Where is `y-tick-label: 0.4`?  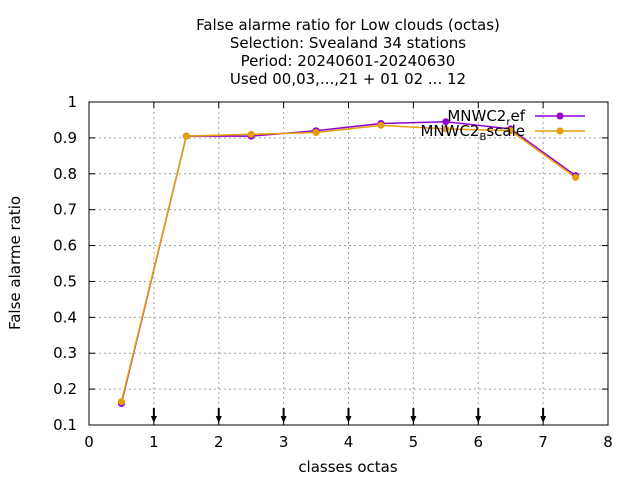 y-tick-label: 0.4 is located at coordinates (65, 317).